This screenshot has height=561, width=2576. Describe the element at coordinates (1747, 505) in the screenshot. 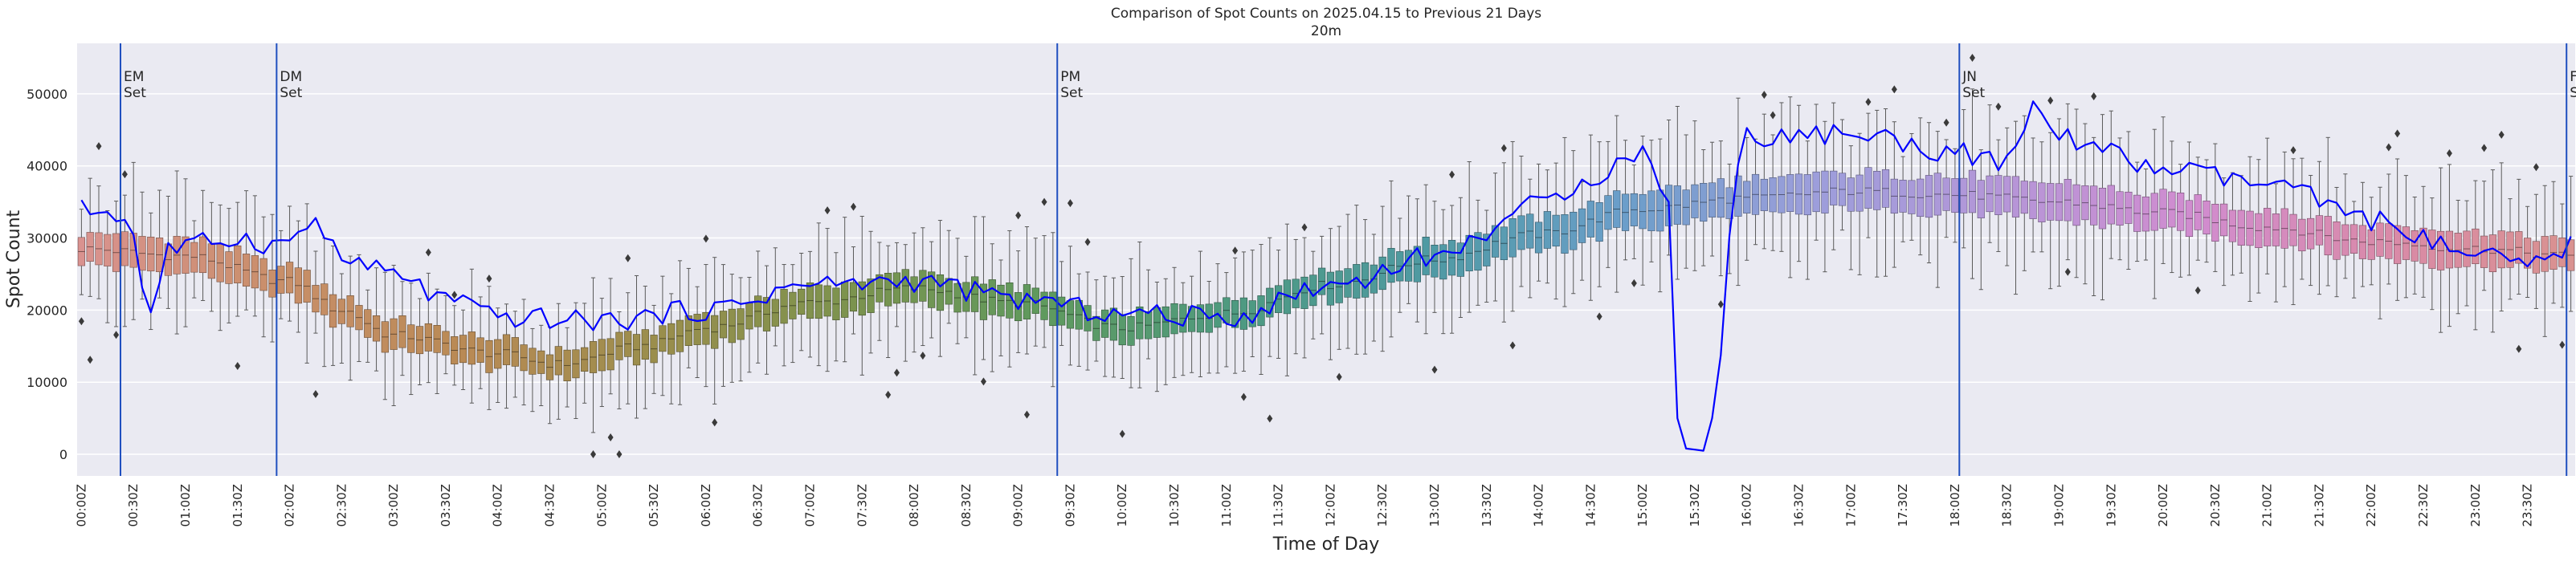

I see `x-tick-label: 16:00Z` at that location.